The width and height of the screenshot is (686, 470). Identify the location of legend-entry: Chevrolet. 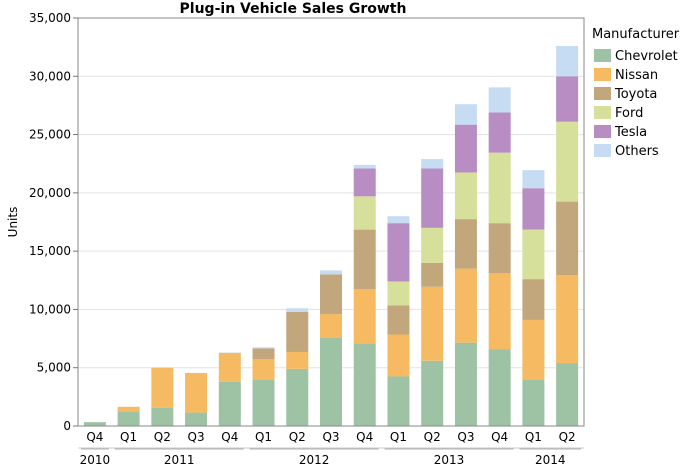
(646, 56).